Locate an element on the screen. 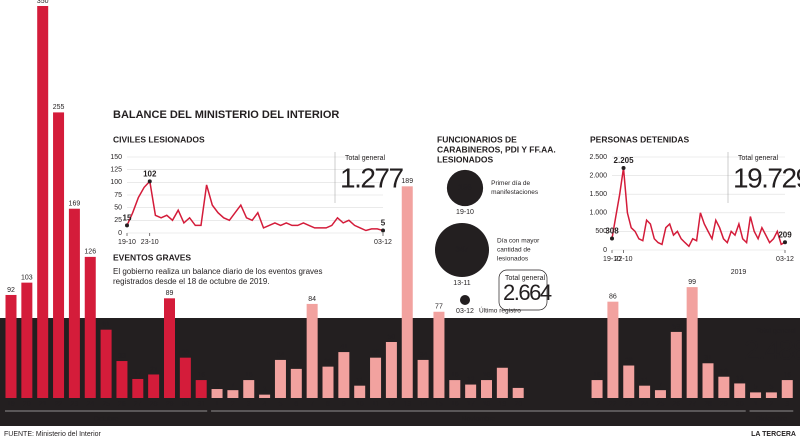 The image size is (800, 442). bar-value-label: 13 is located at coordinates (740, 378).